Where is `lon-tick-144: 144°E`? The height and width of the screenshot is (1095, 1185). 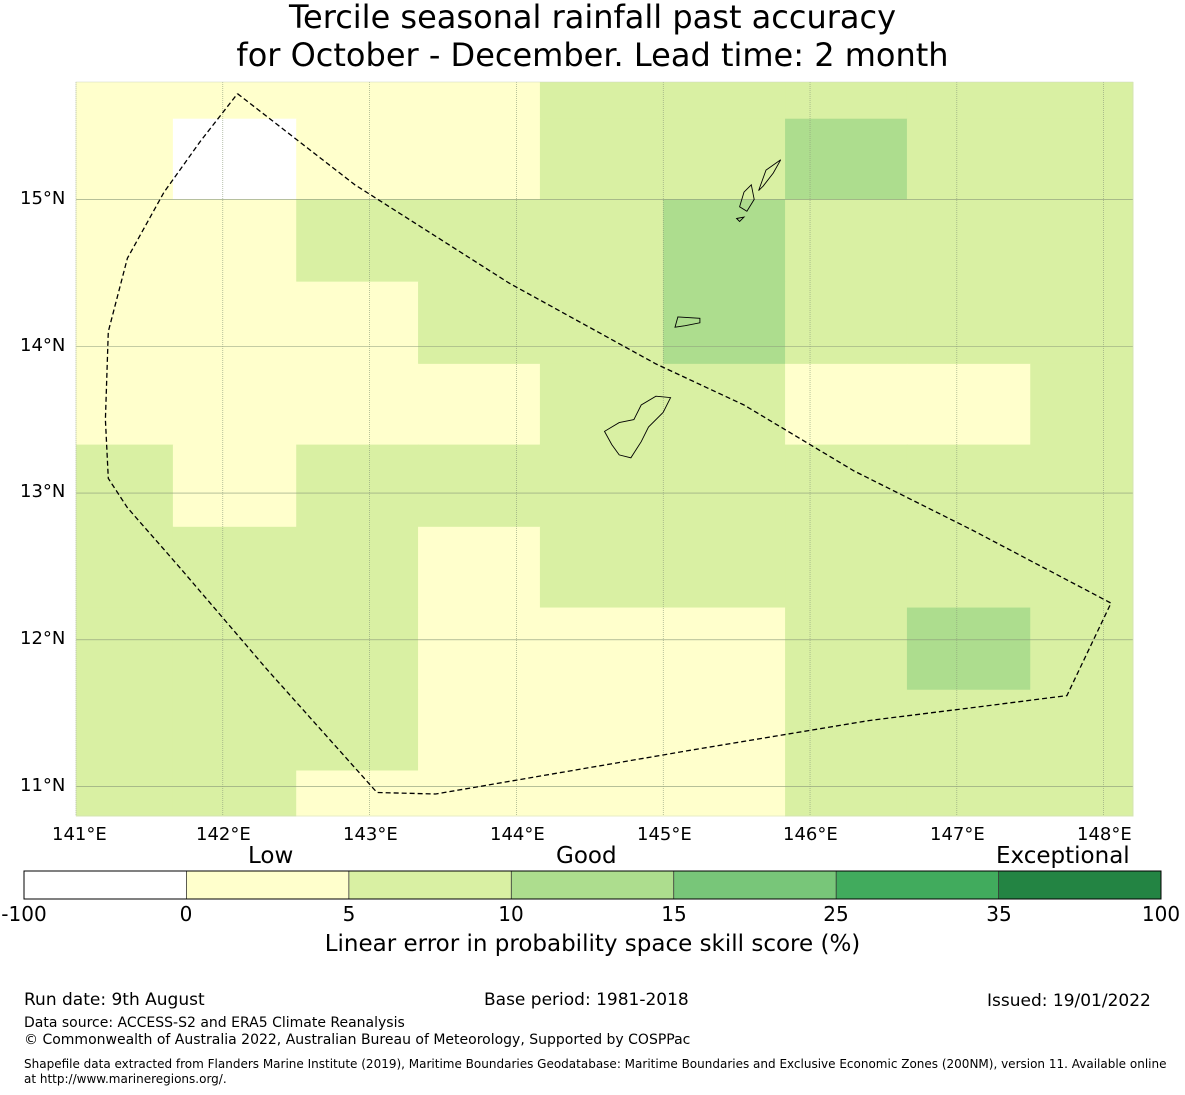
lon-tick-144: 144°E is located at coordinates (517, 834).